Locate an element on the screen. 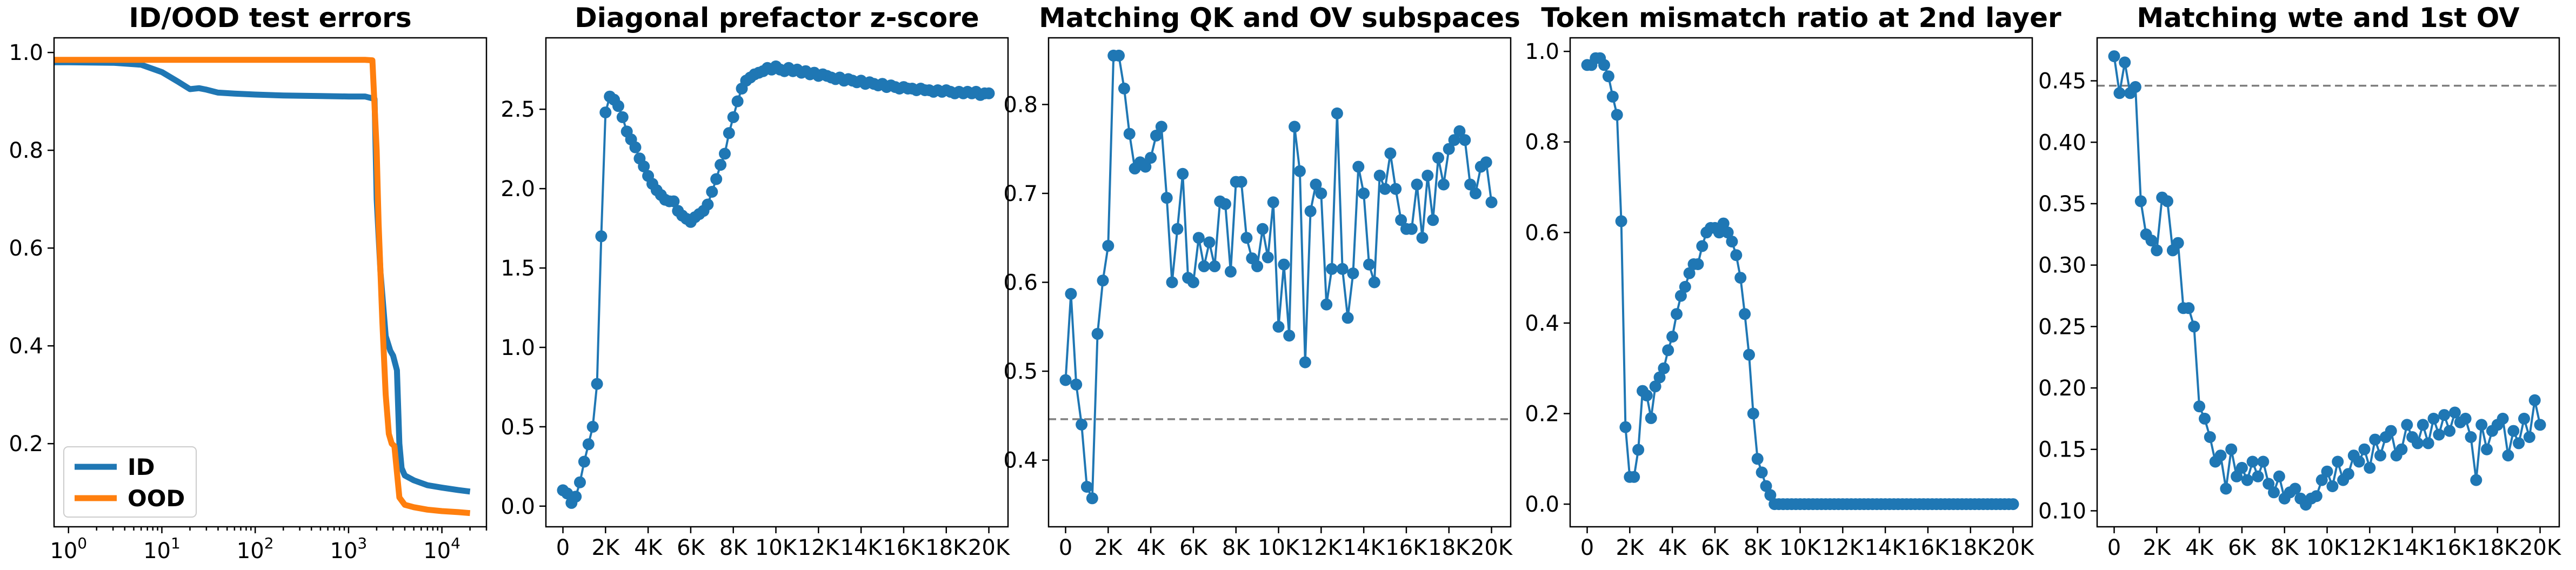 The image size is (2576, 570). y-tick-label: 1.0 is located at coordinates (26, 53).